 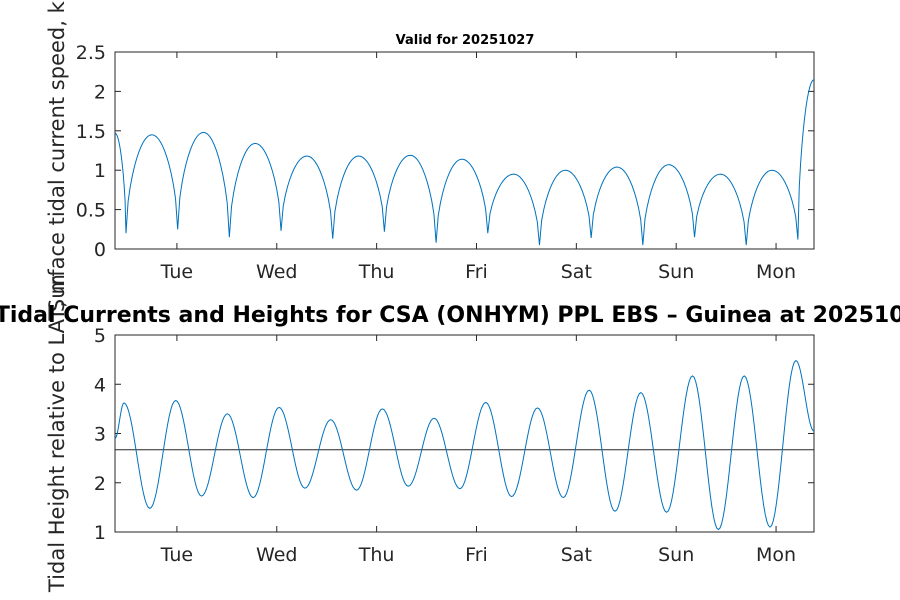 What do you see at coordinates (91, 53) in the screenshot?
I see `y-tick-label: 2.5` at bounding box center [91, 53].